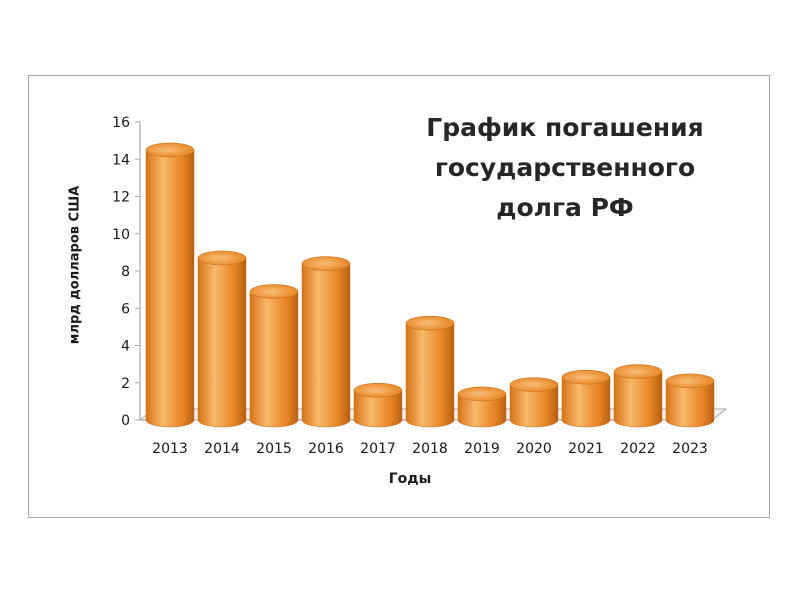 Image resolution: width=800 pixels, height=600 pixels. What do you see at coordinates (482, 449) in the screenshot?
I see `x-tick-label: 2019` at bounding box center [482, 449].